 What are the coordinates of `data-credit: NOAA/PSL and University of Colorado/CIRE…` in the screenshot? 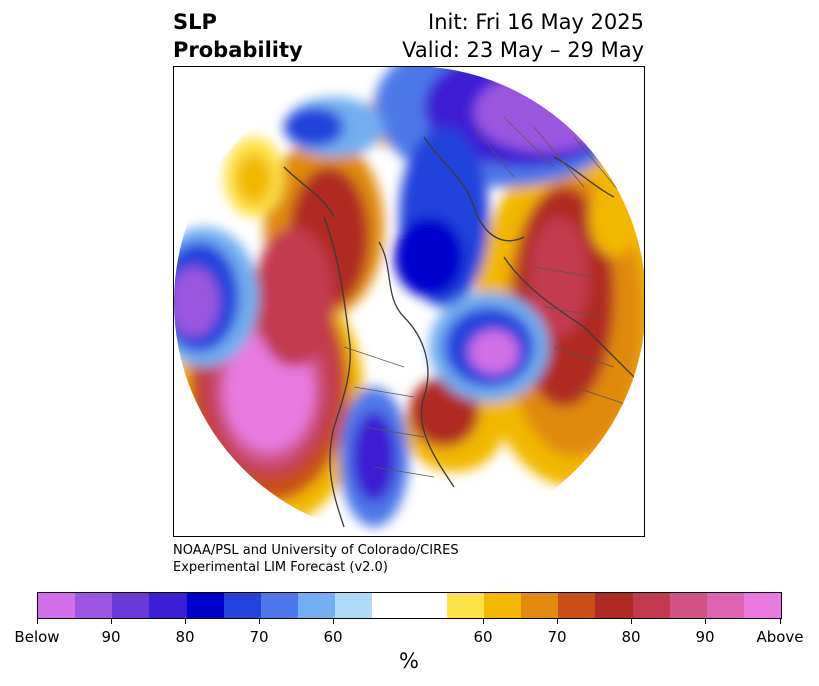 It's located at (316, 559).